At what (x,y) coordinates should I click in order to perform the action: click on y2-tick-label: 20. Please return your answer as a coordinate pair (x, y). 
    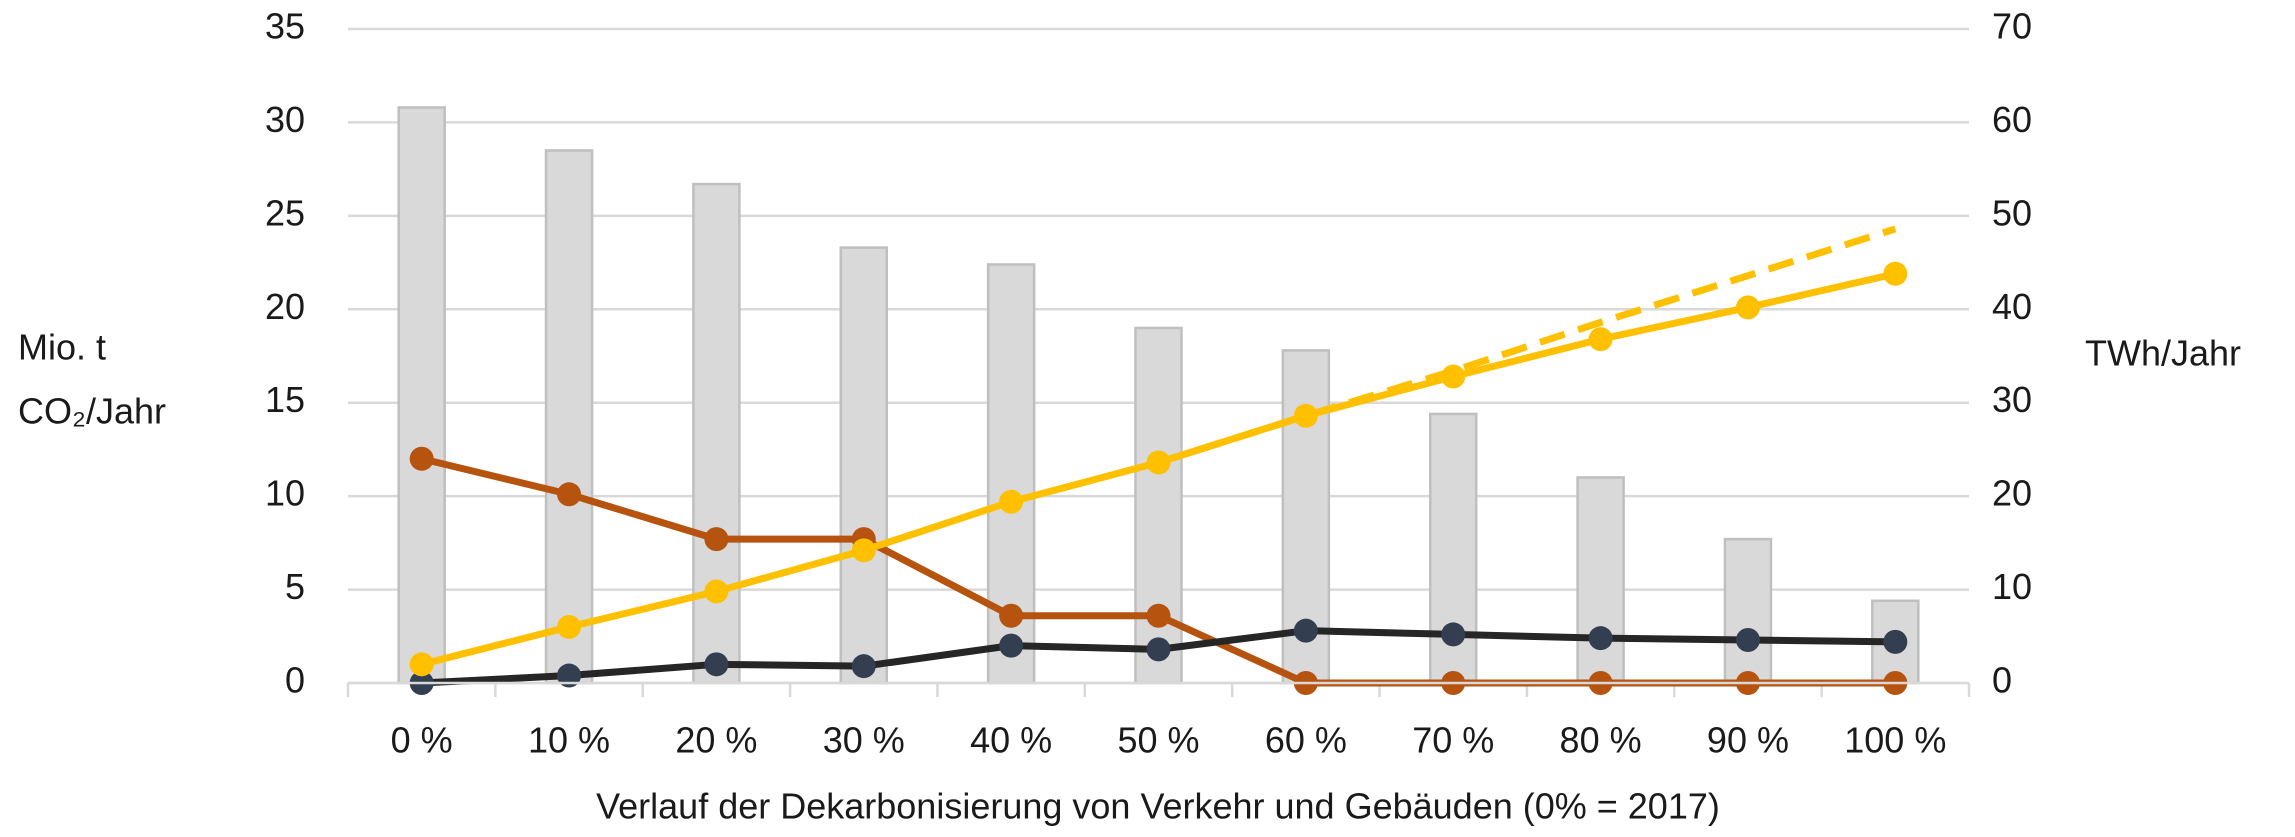
    Looking at the image, I should click on (2012, 493).